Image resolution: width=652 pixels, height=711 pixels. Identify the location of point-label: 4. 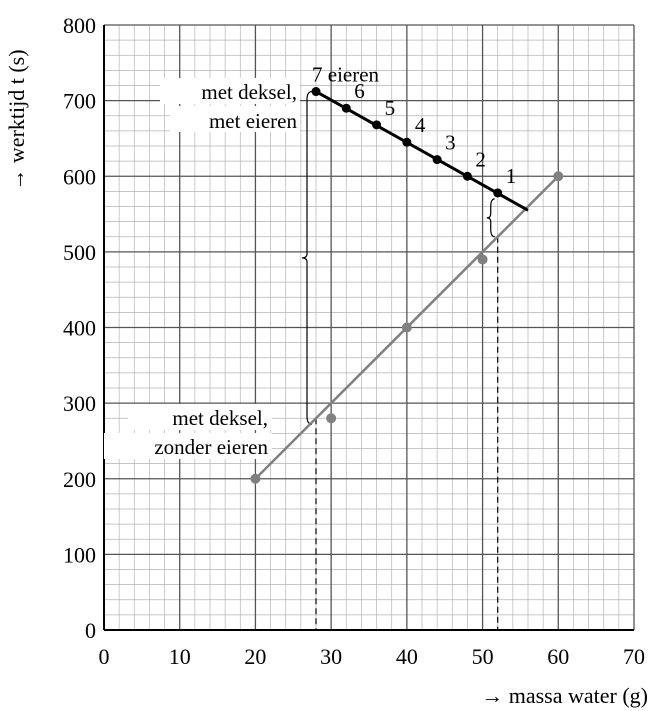
(420, 125).